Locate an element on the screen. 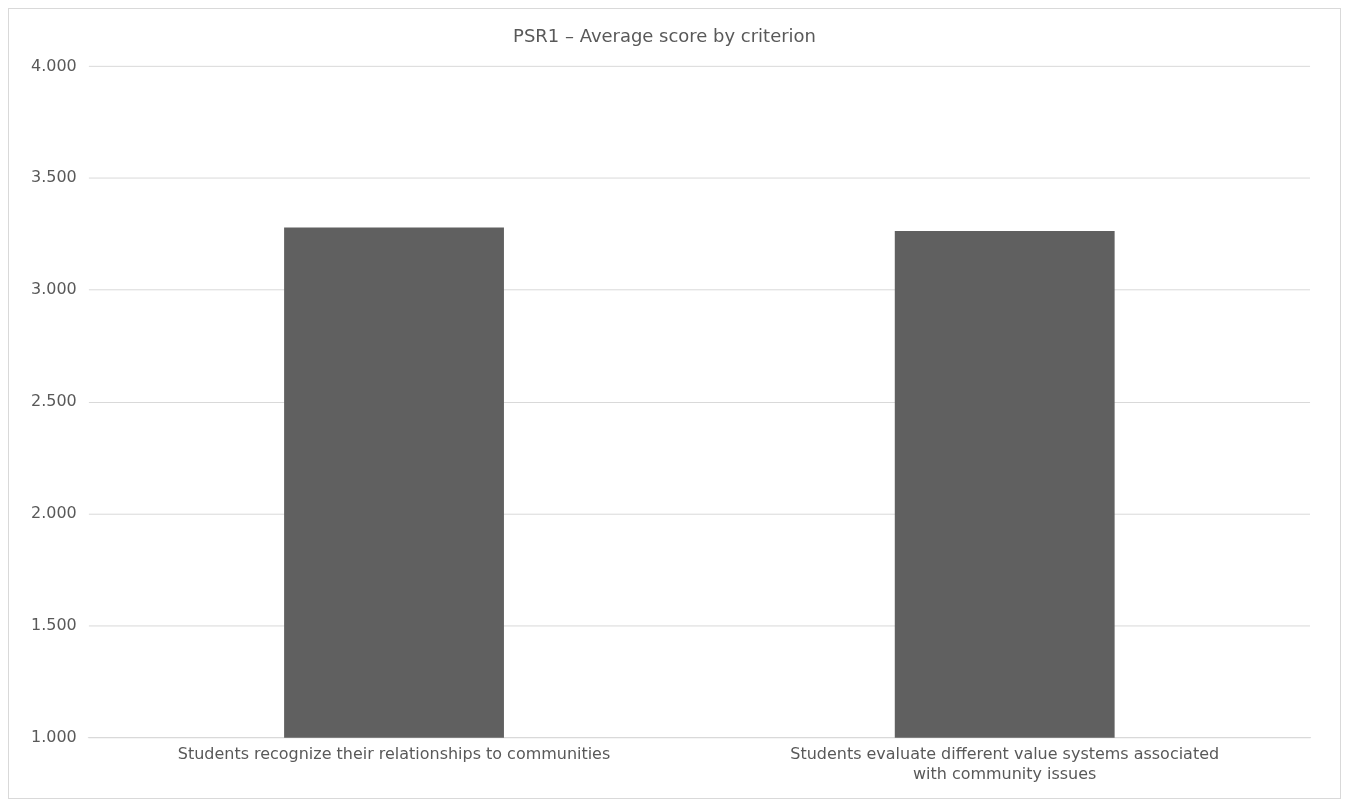 The image size is (1351, 809). x-tick-label: Students evaluate different value systems associated with community issues is located at coordinates (1005, 763).